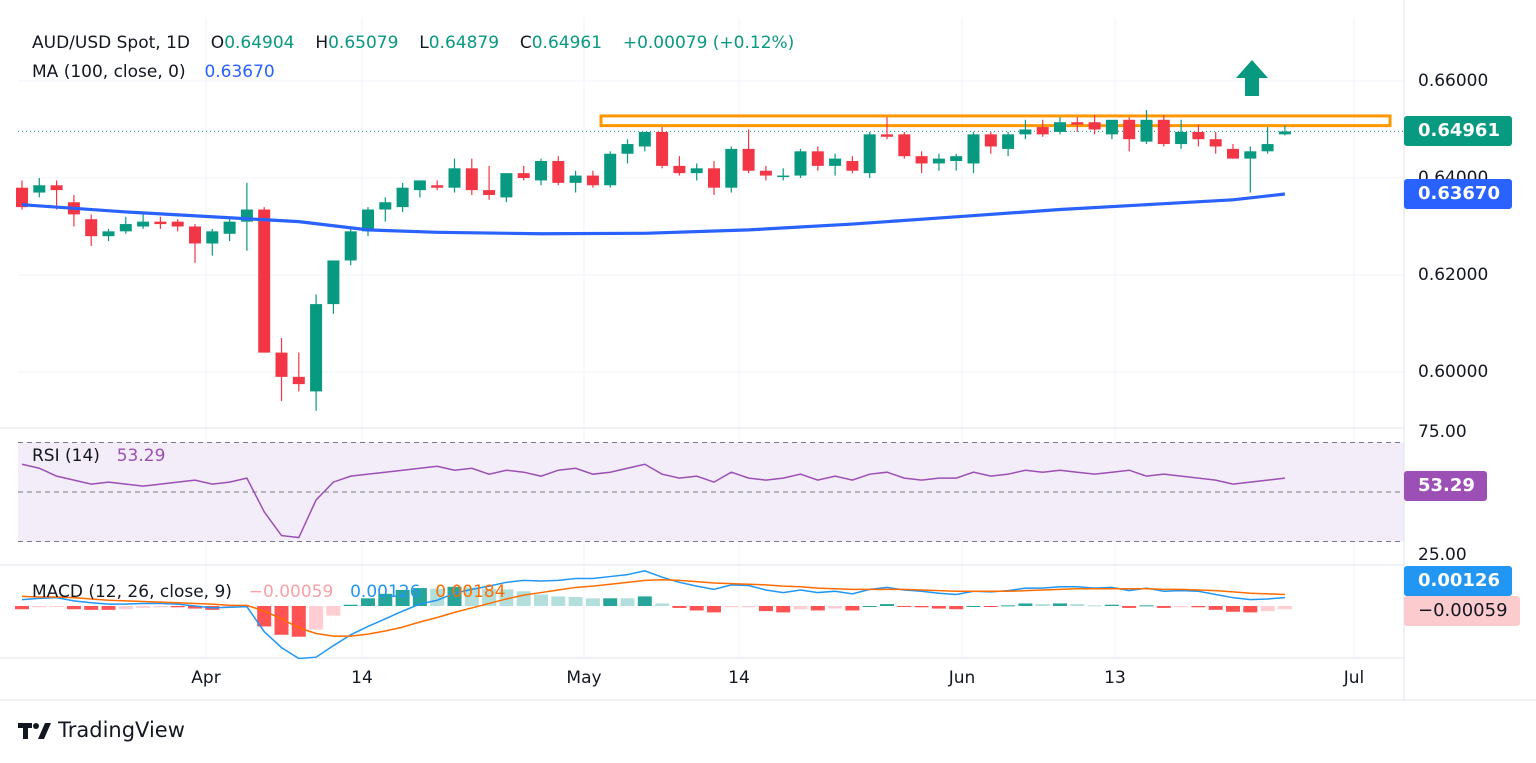 The height and width of the screenshot is (763, 1536). Describe the element at coordinates (1458, 581) in the screenshot. I see `macd-badge: 0.00126` at that location.